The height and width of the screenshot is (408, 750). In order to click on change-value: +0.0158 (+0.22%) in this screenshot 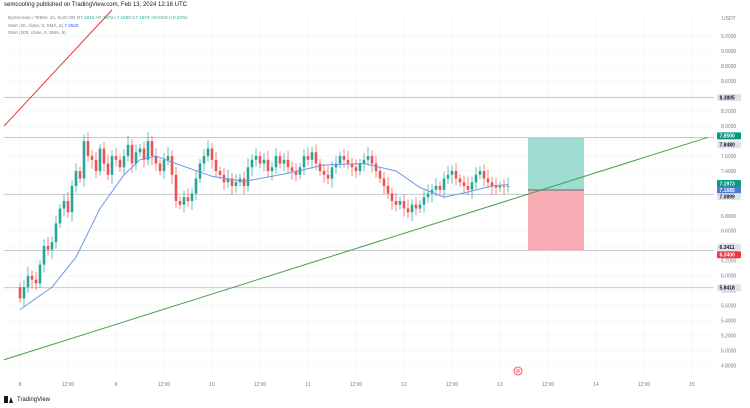, I will do `click(169, 17)`.